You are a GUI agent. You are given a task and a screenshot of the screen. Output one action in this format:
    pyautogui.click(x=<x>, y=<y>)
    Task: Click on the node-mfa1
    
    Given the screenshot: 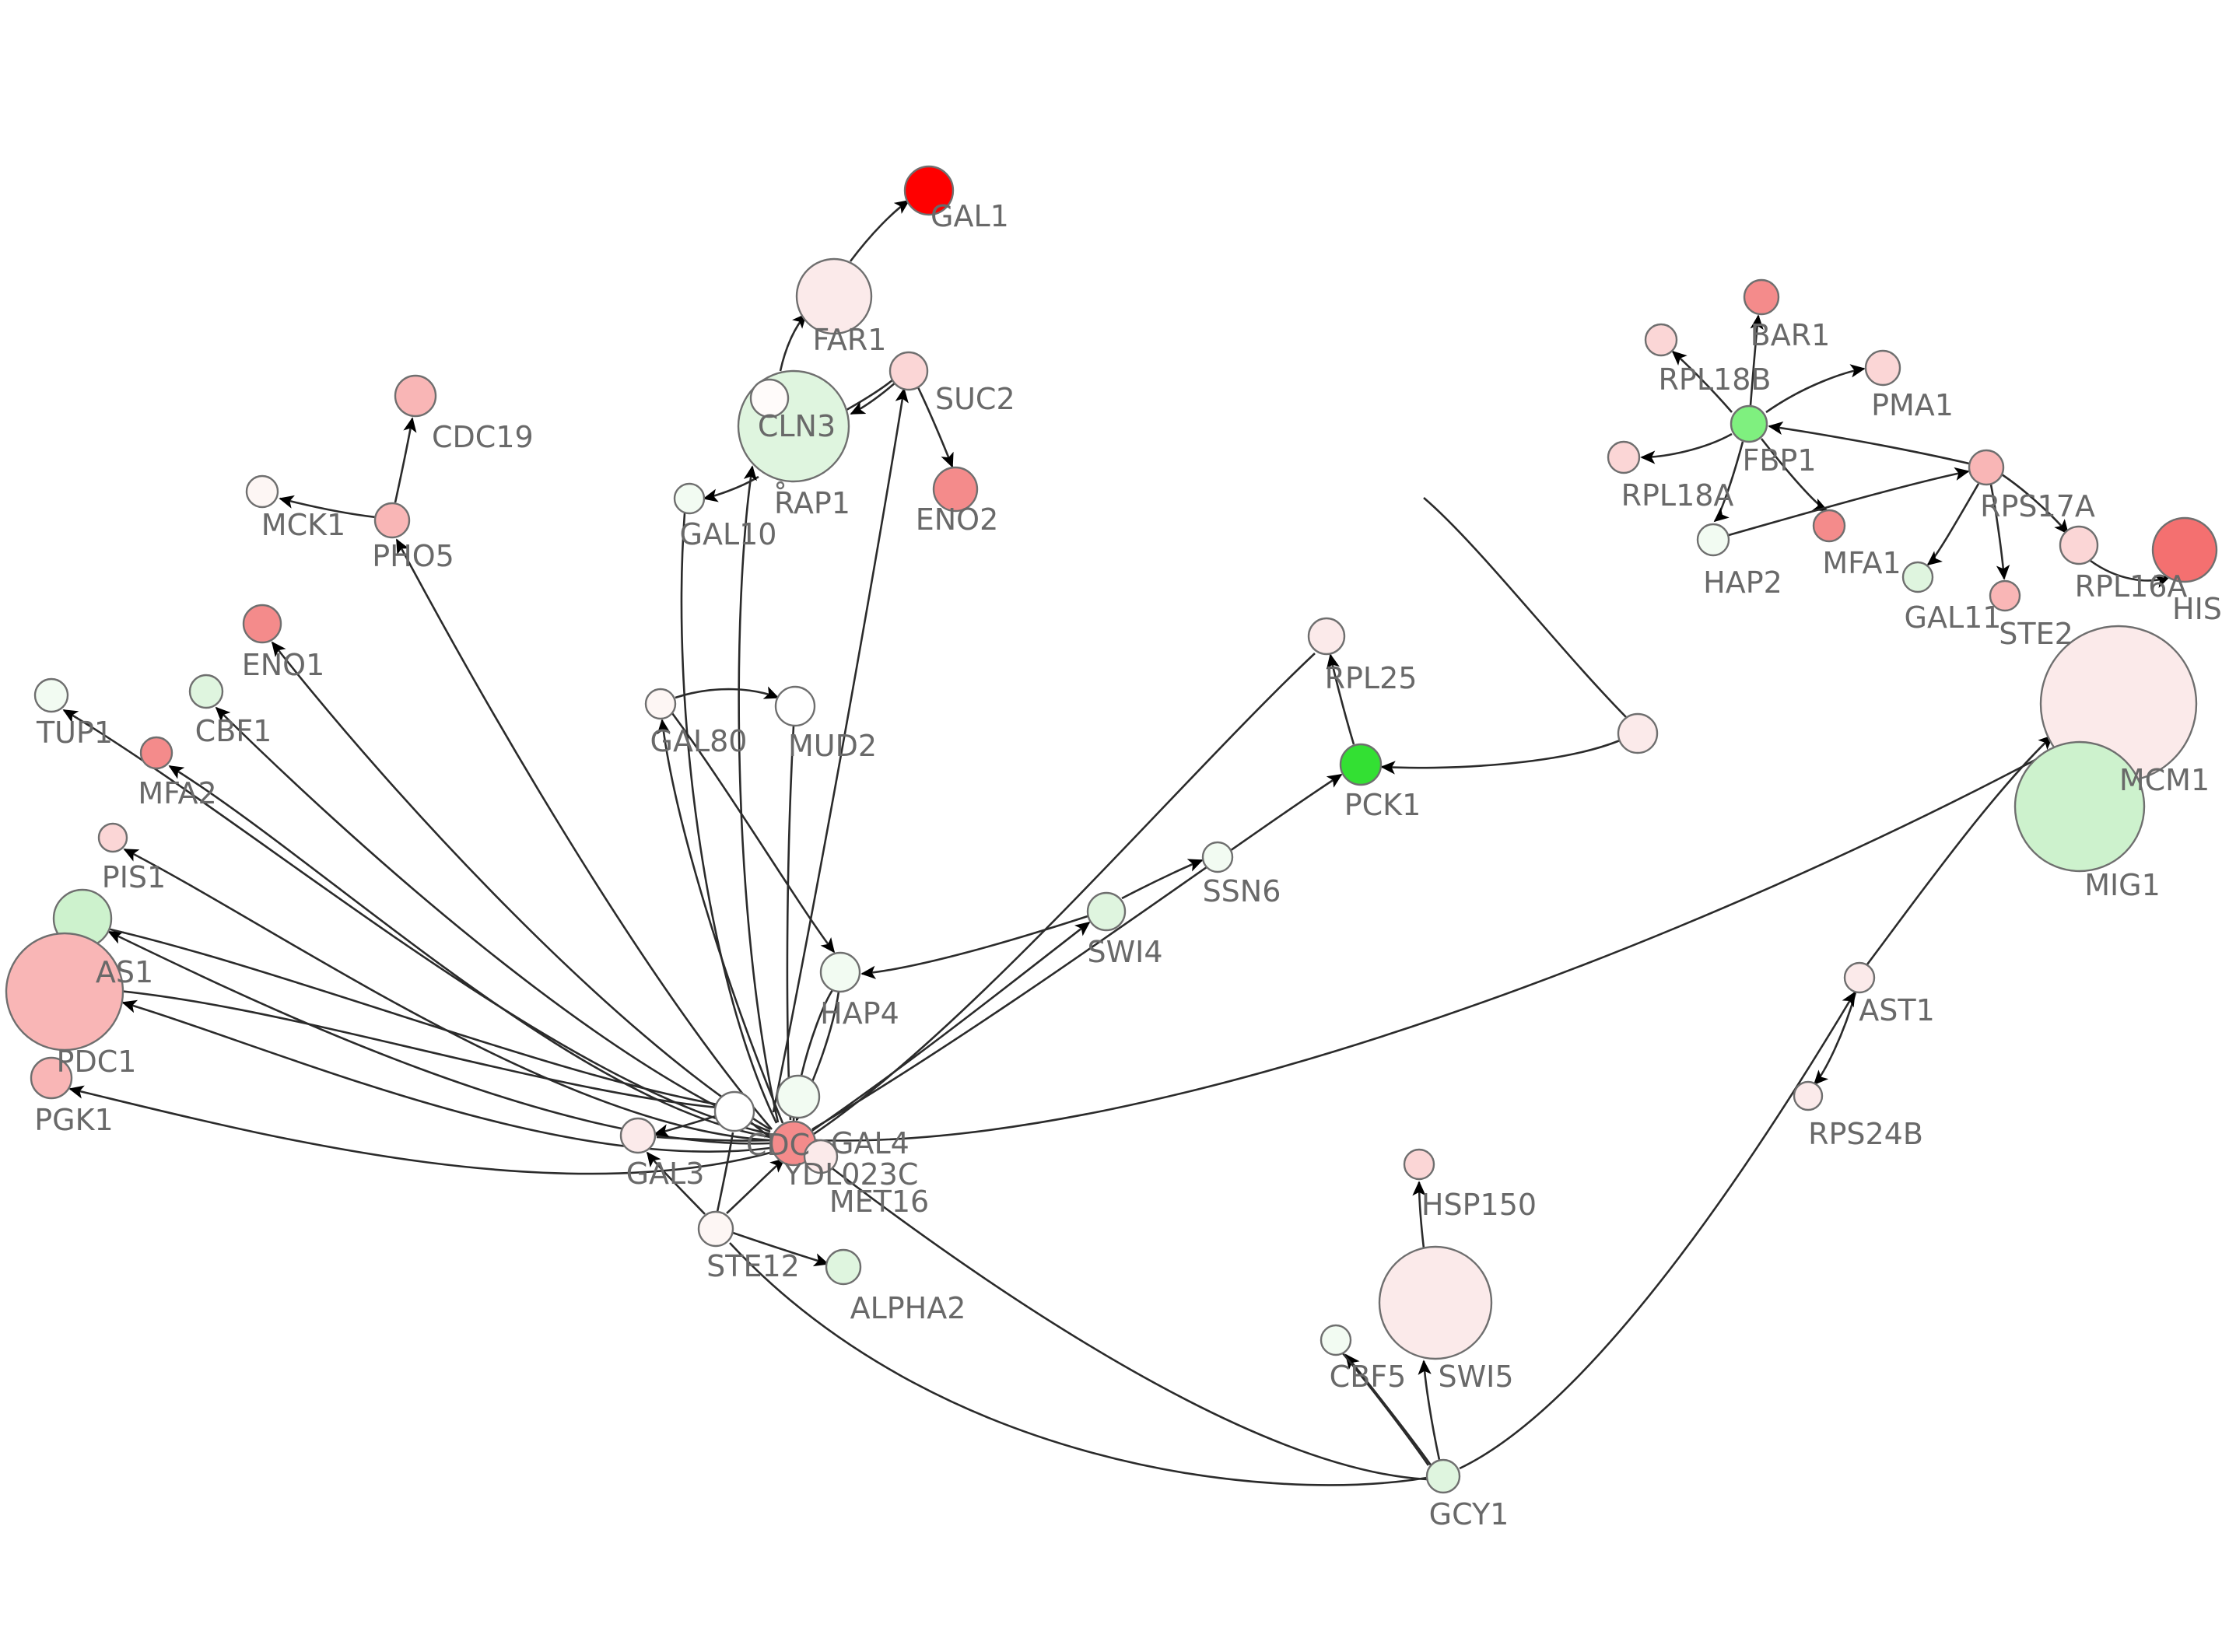 What is the action you would take?
    pyautogui.click(x=1829, y=526)
    